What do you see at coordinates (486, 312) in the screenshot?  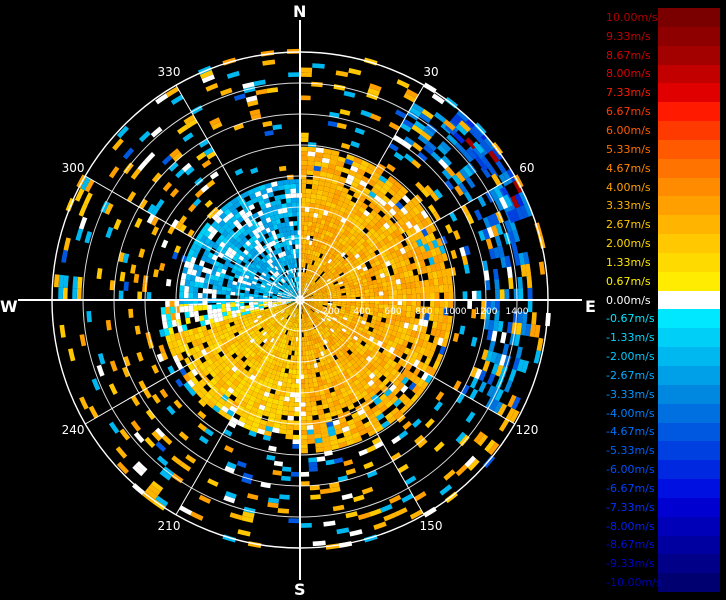 I see `range-tick-label: 1200` at bounding box center [486, 312].